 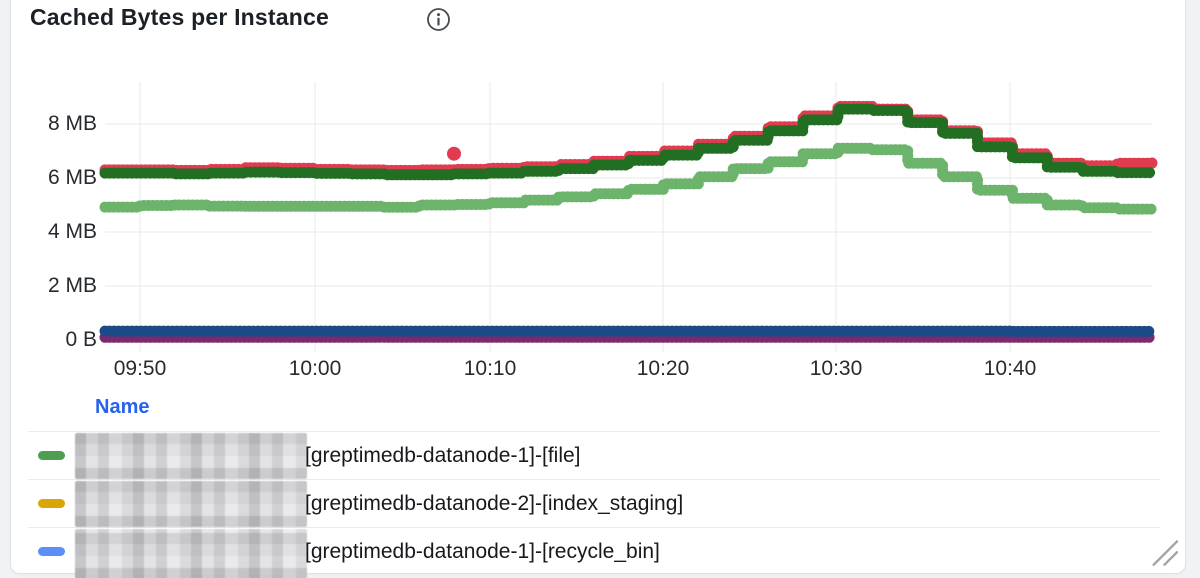 What do you see at coordinates (180, 17) in the screenshot?
I see `panel-title: Cached Bytes per Instance` at bounding box center [180, 17].